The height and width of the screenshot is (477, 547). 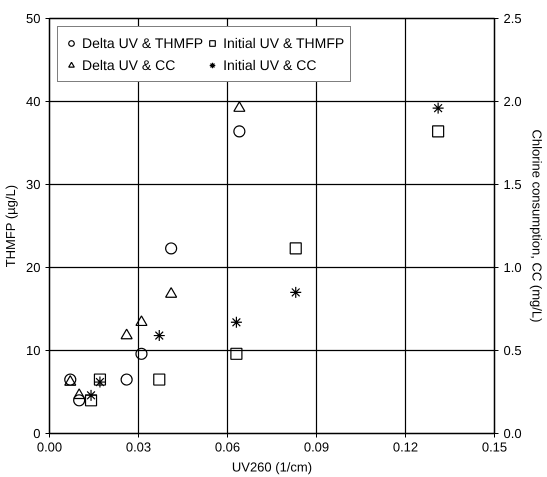 I want to click on x-tick-label: 0.09, so click(x=317, y=447).